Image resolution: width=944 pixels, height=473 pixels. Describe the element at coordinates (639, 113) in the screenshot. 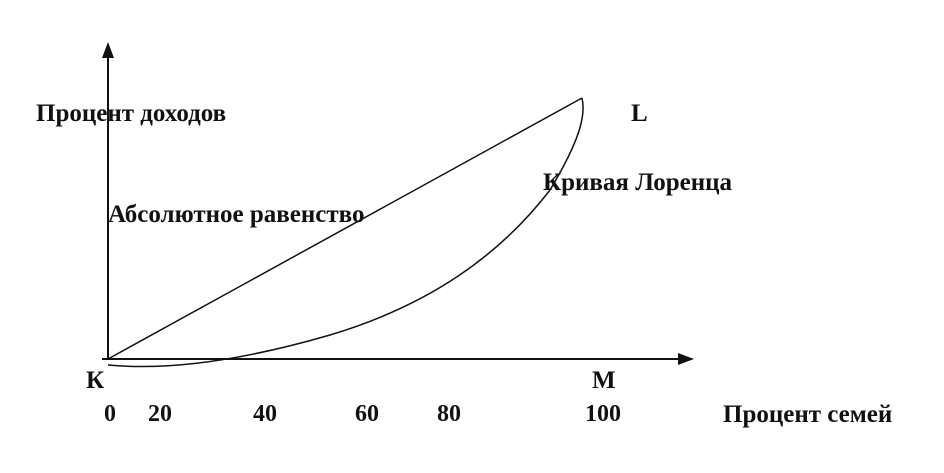

I see `point-l-label: L` at that location.